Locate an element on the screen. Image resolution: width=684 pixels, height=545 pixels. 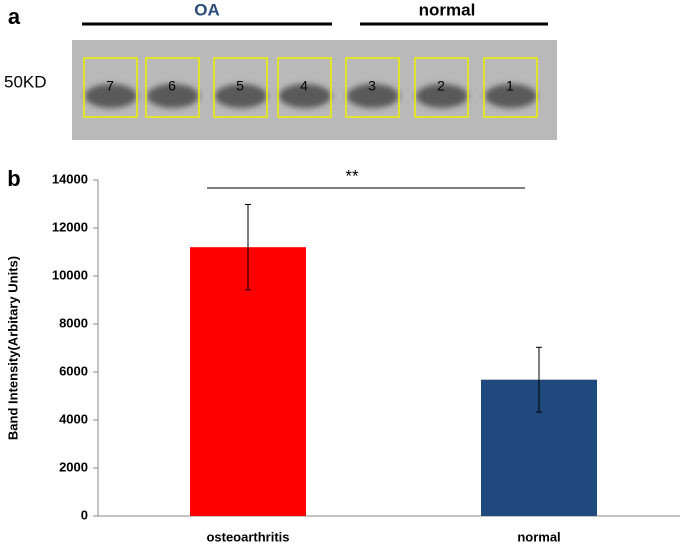
marker-label: 50KD is located at coordinates (25, 81).